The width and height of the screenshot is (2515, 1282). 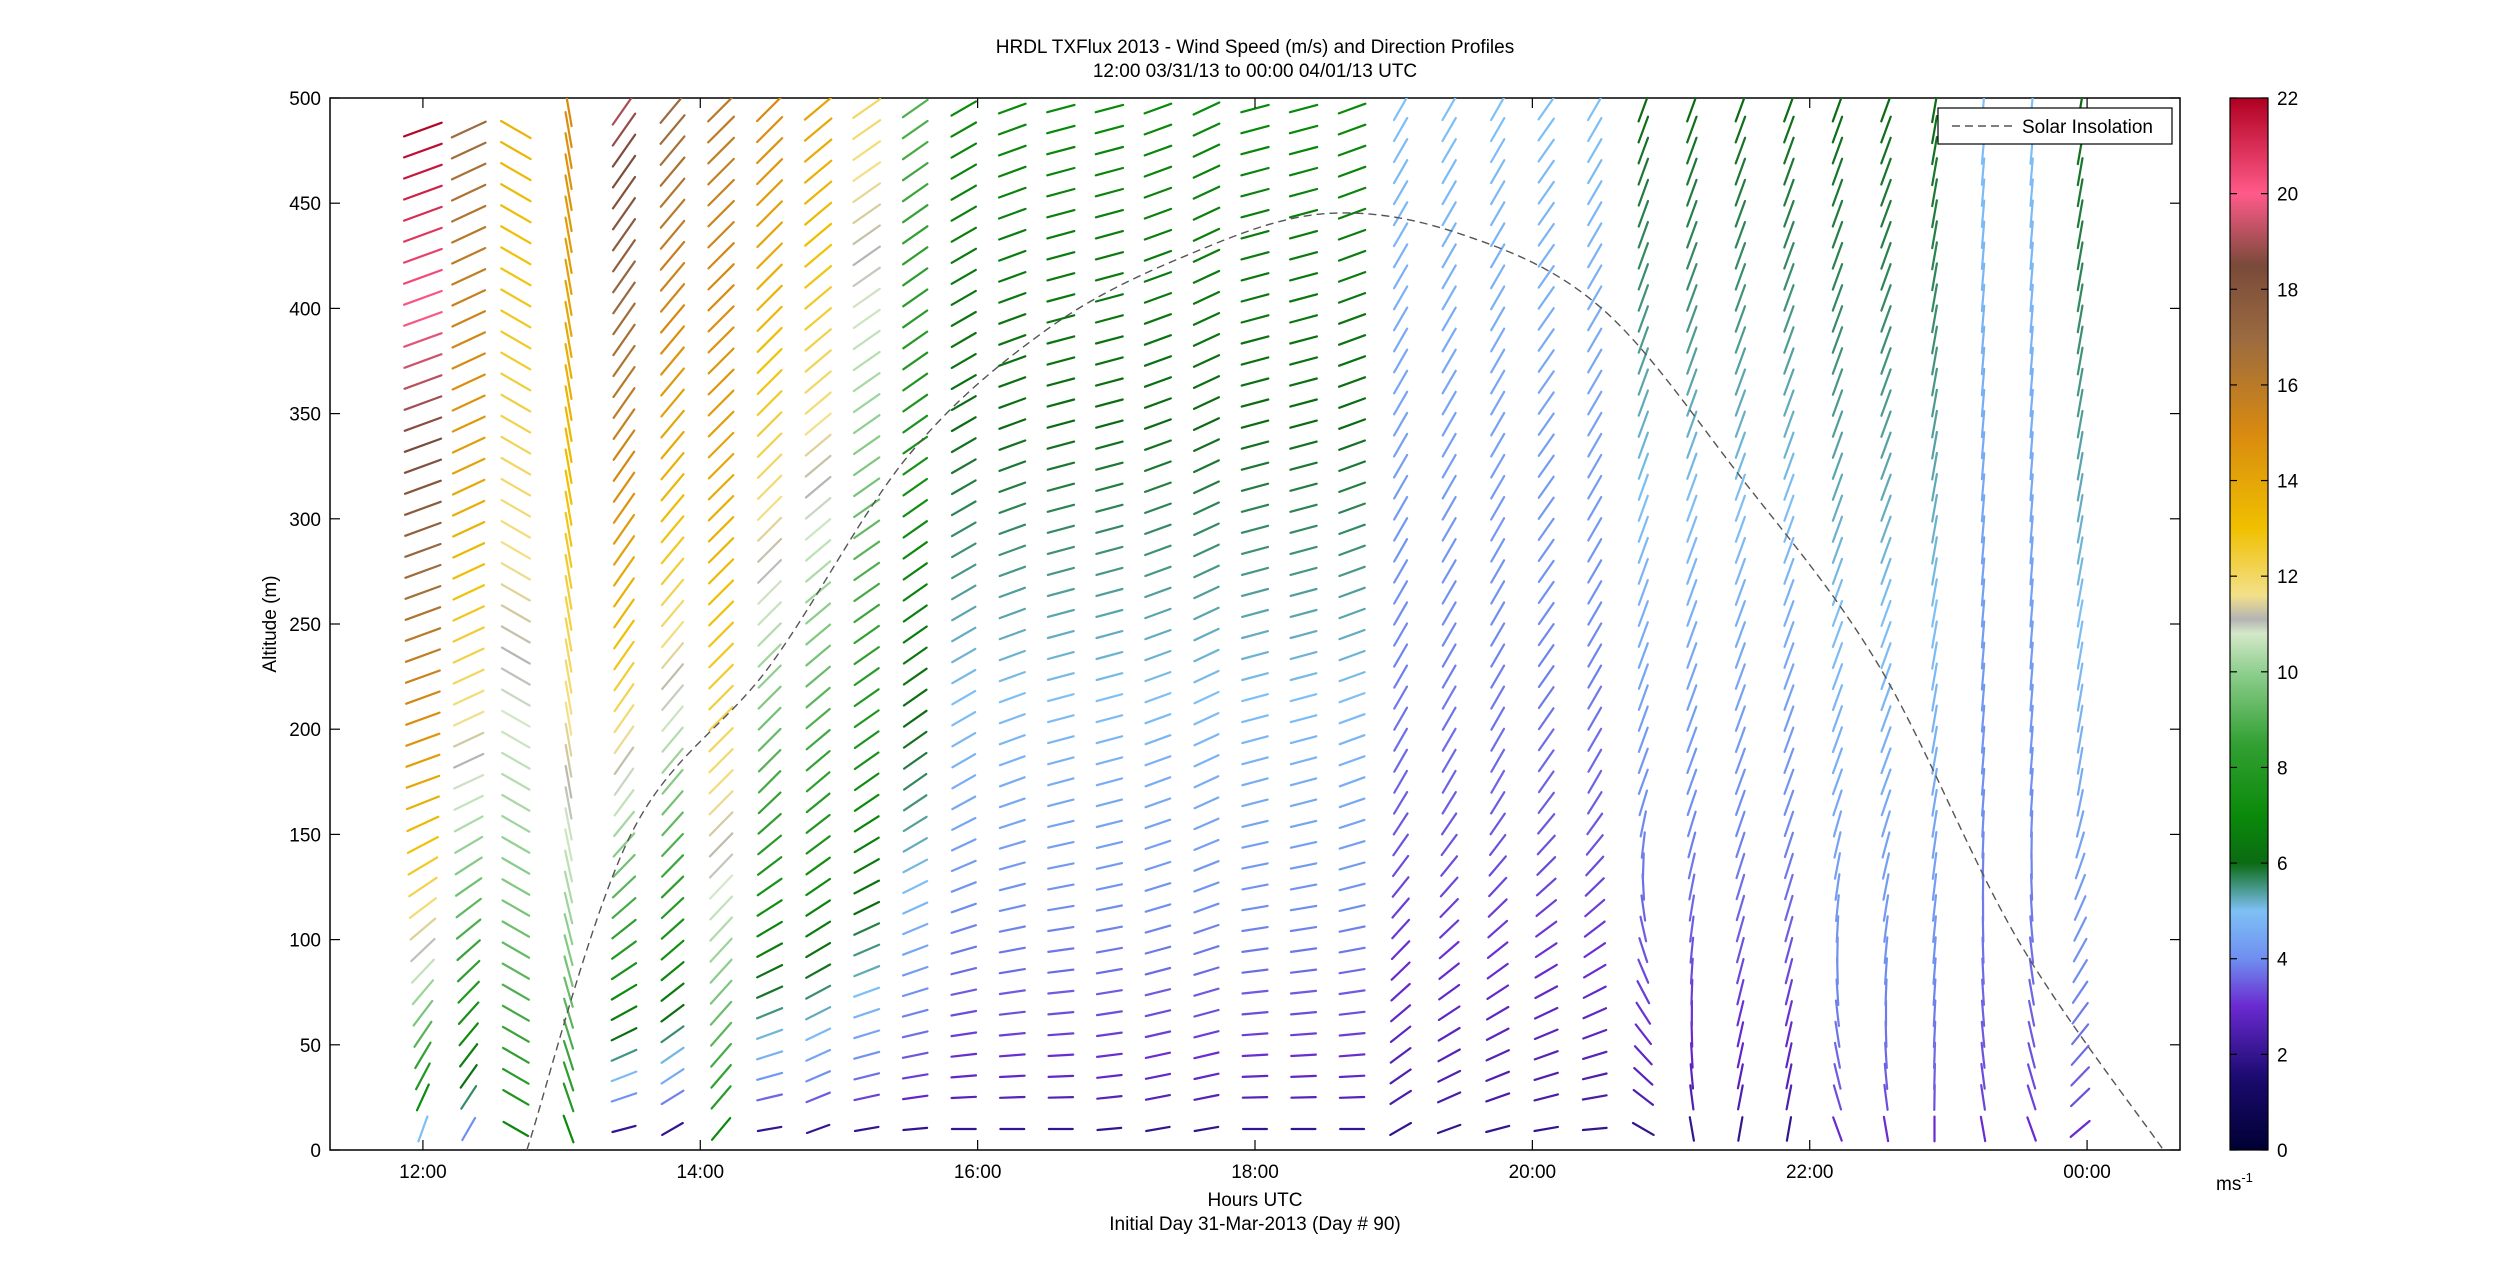 I want to click on colorbar-tick-label: 8, so click(x=2282, y=768).